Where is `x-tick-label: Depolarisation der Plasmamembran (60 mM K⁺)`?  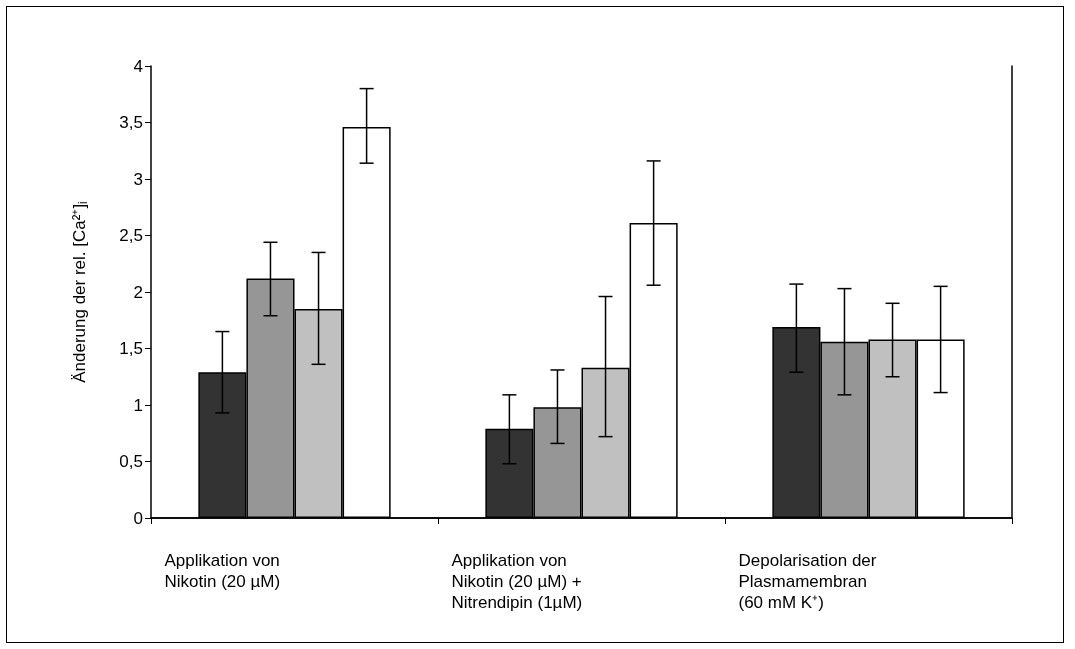
x-tick-label: Depolarisation der Plasmamembran (60 mM K⁺) is located at coordinates (810, 581).